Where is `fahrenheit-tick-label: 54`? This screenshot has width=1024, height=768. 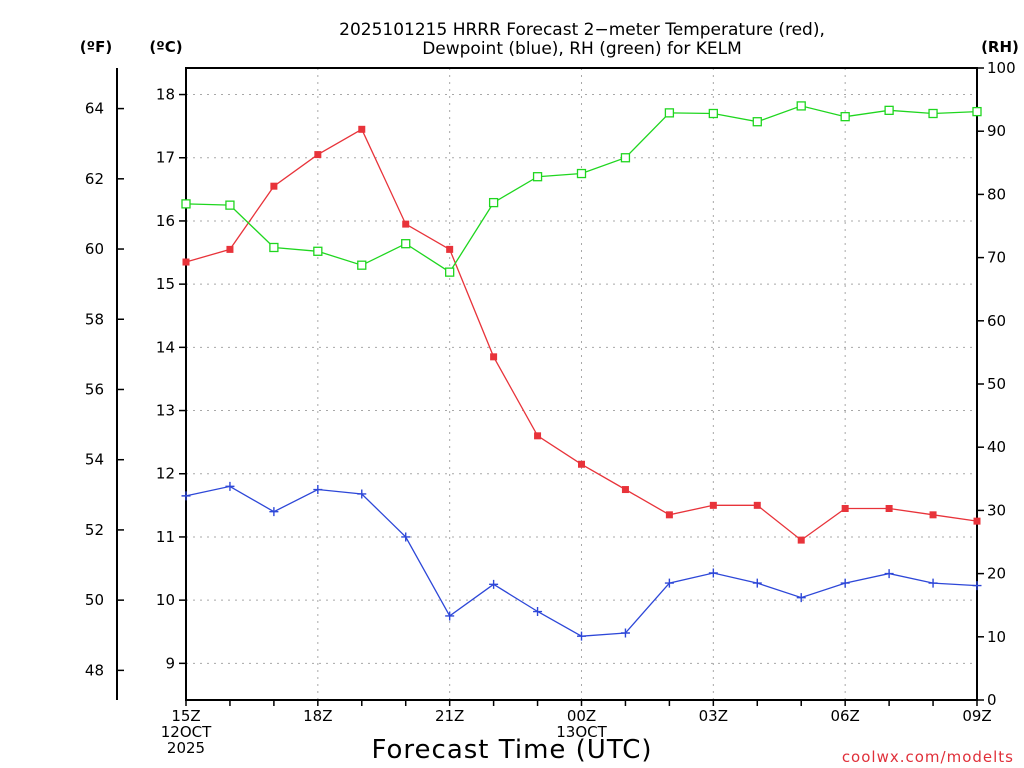
fahrenheit-tick-label: 54 is located at coordinates (94, 460).